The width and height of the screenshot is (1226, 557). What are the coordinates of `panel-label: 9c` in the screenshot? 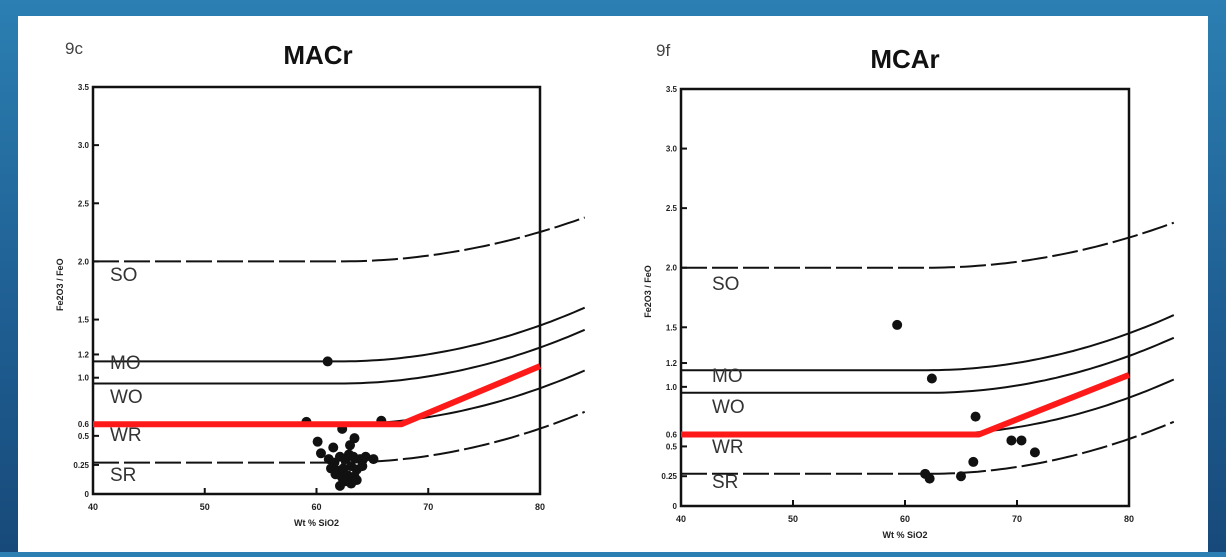 It's located at (74, 48).